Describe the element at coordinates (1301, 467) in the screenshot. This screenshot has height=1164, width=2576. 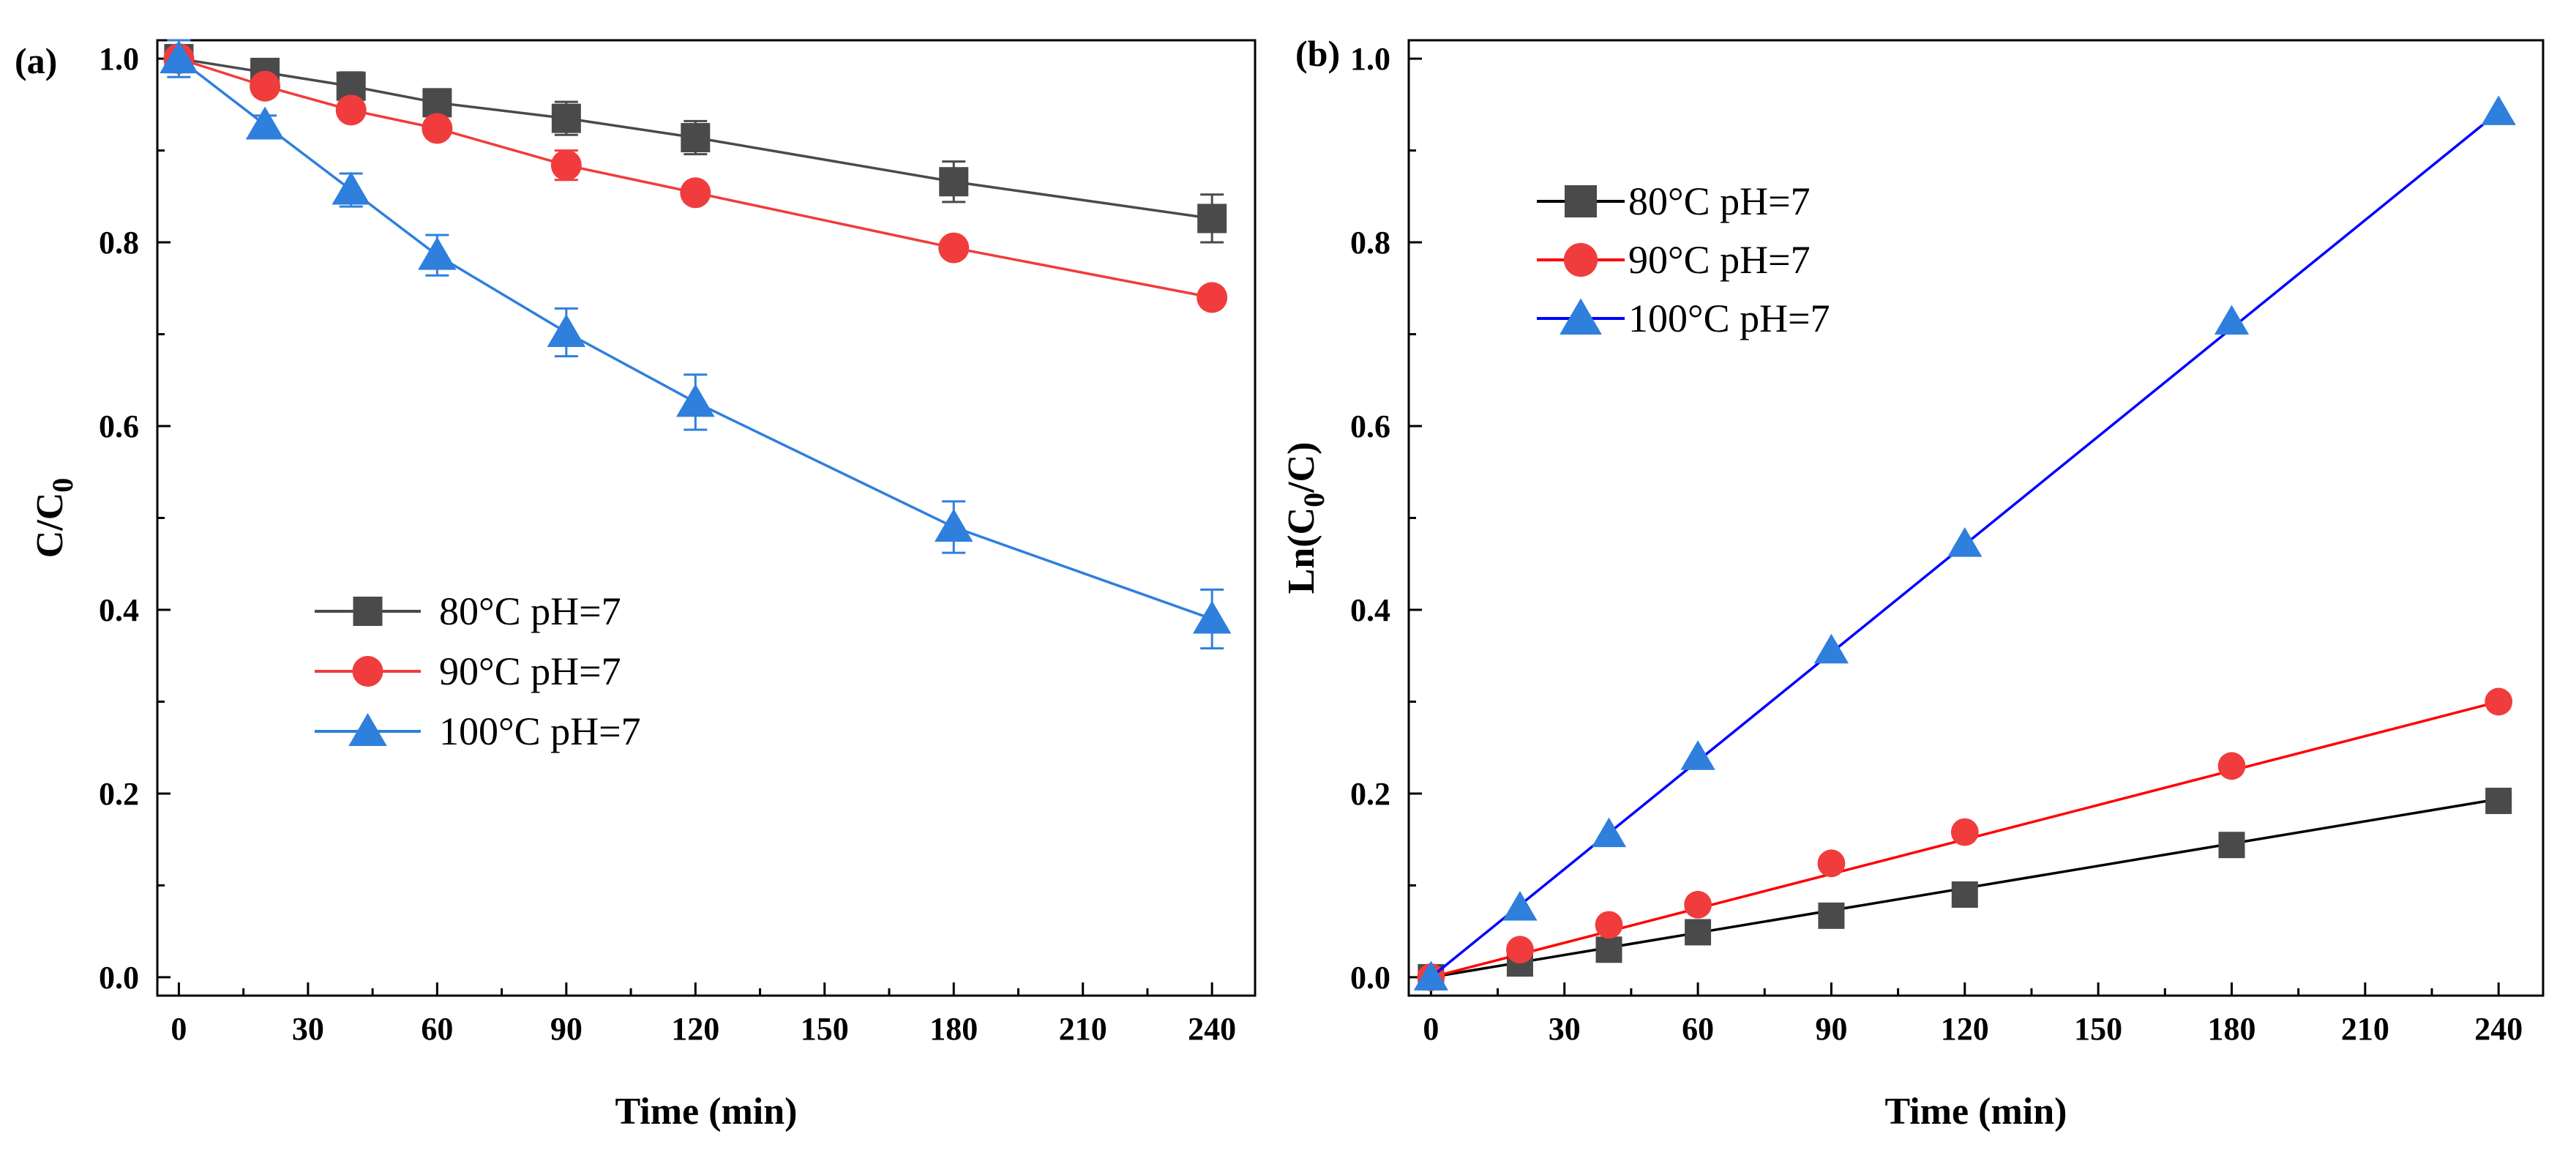
I see `y-axis-label-suffix: /C)` at that location.